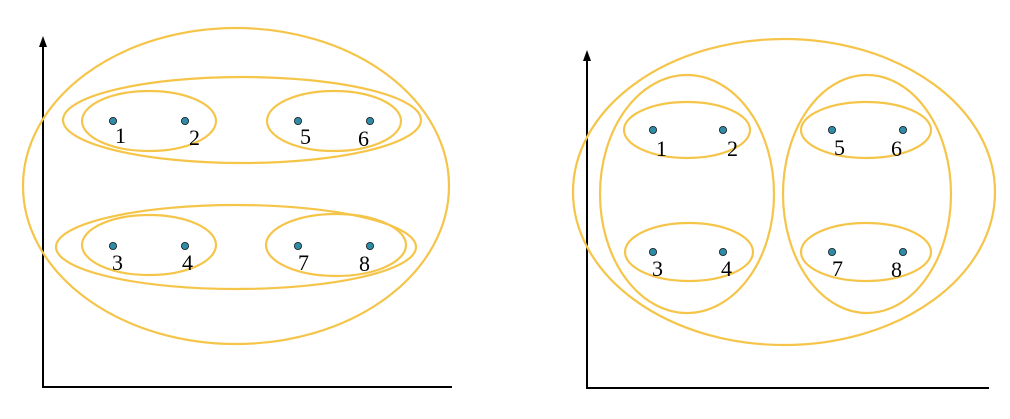 The width and height of the screenshot is (1010, 419). What do you see at coordinates (732, 148) in the screenshot?
I see `right-label-2: 2` at bounding box center [732, 148].